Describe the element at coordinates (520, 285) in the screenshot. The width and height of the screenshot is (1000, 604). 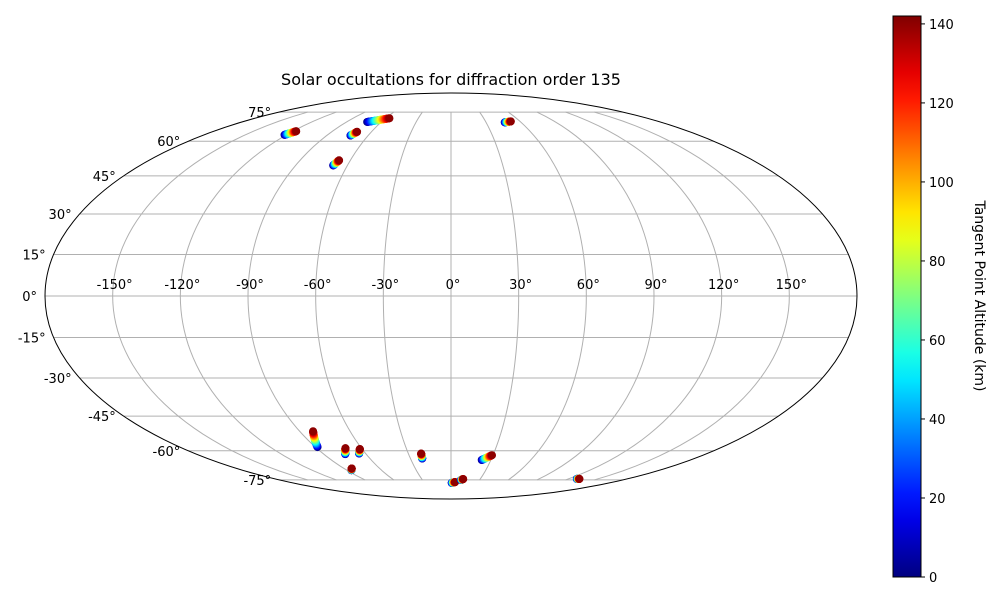
I see `x-tick-label: 30°` at that location.